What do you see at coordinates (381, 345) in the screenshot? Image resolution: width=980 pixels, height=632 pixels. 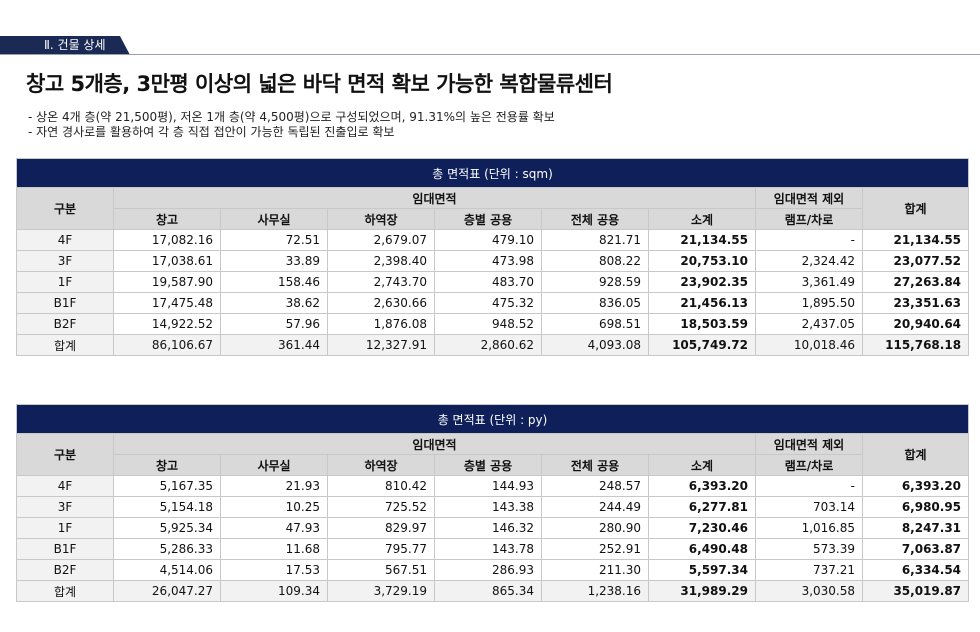 I see `table-cell: 12,327.91` at bounding box center [381, 345].